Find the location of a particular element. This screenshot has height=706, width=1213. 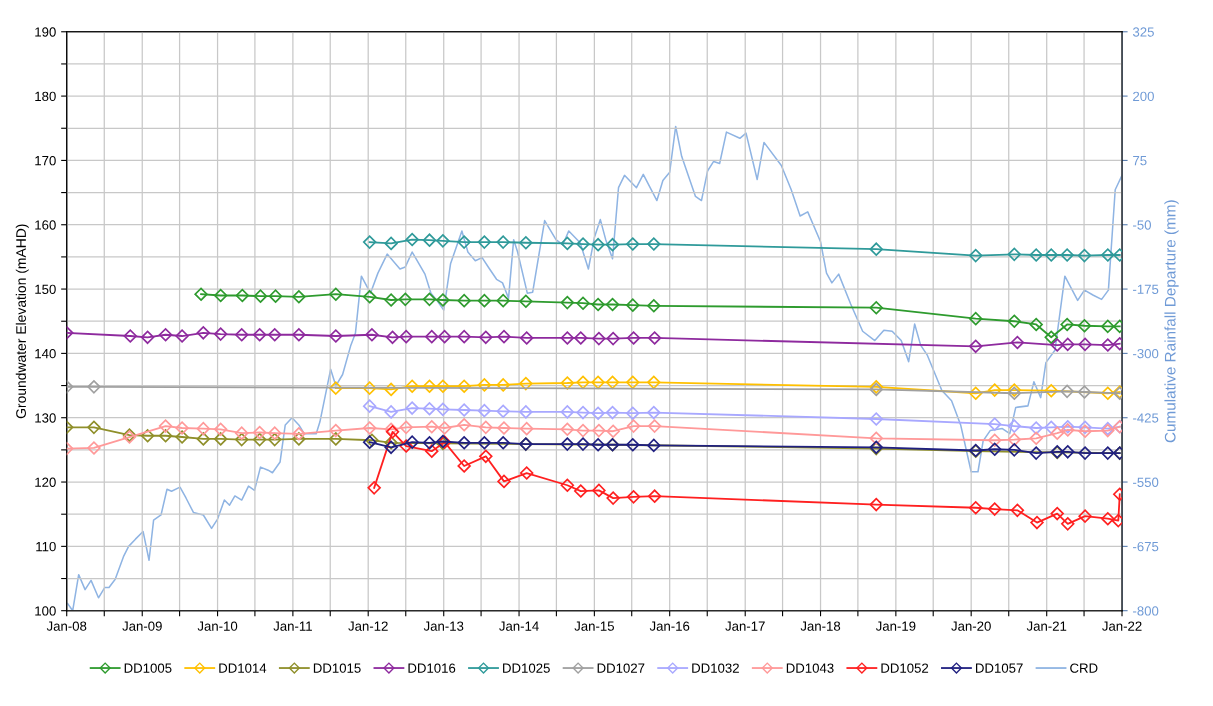

y-tick-label: 110 is located at coordinates (46, 546).